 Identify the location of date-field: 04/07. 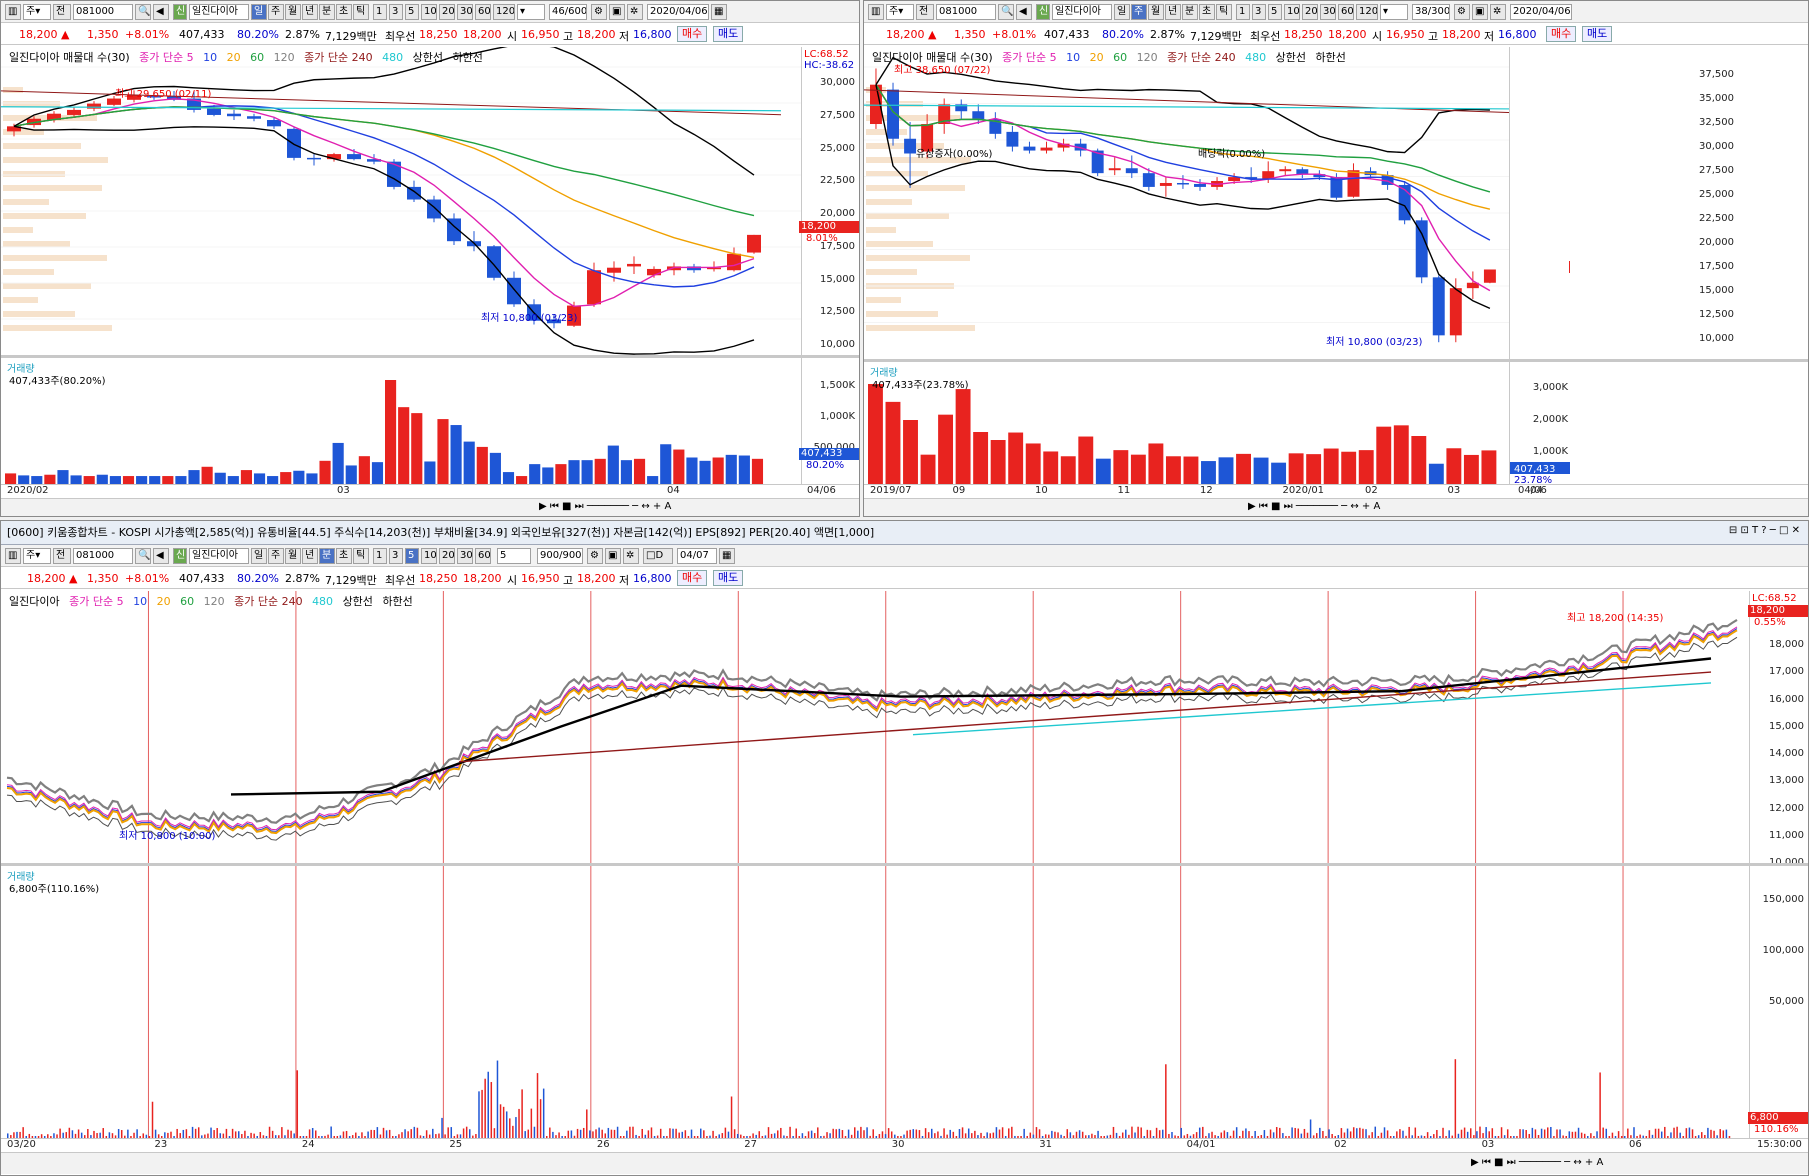
(697, 556).